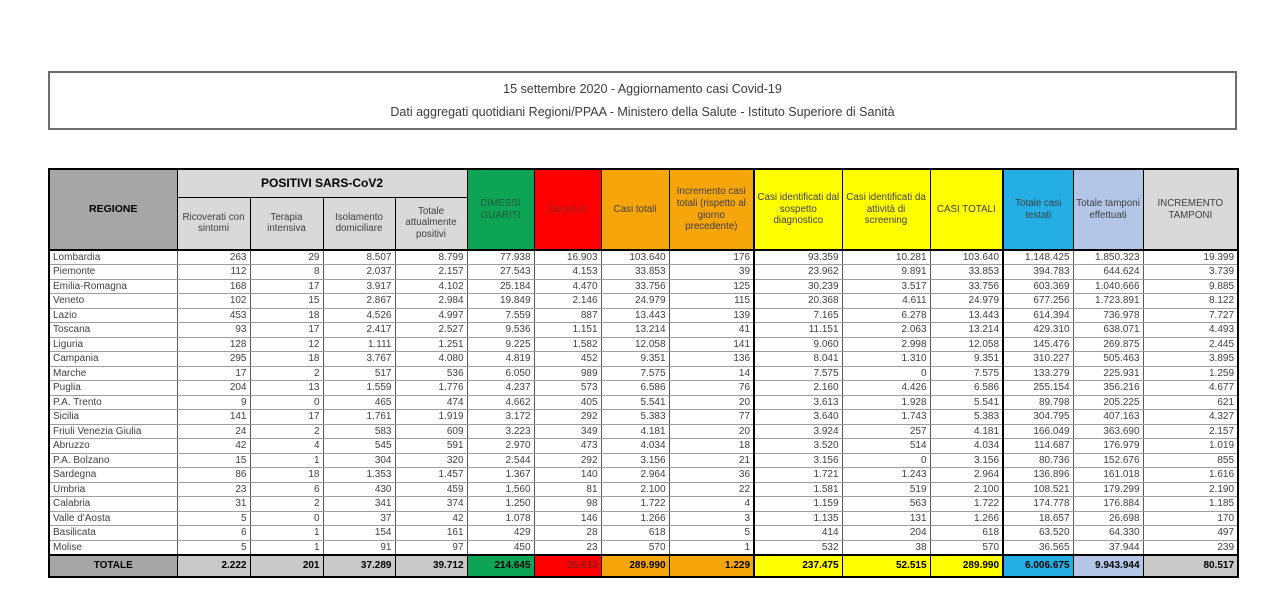  Describe the element at coordinates (712, 504) in the screenshot. I see `value-cell: 4` at that location.